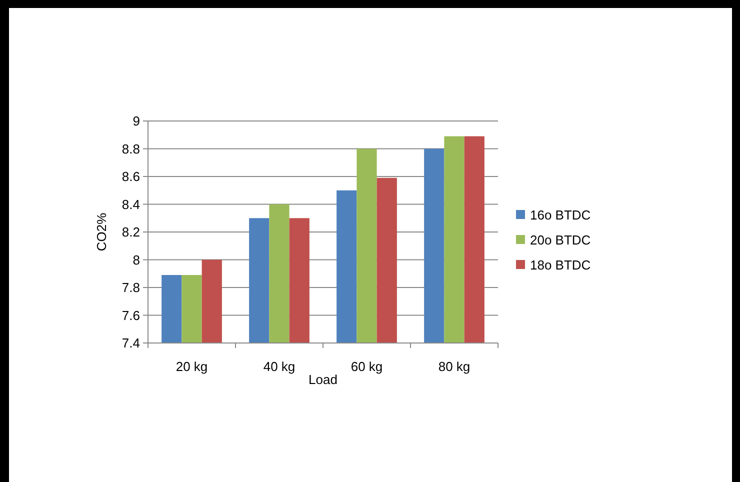 Image resolution: width=740 pixels, height=482 pixels. What do you see at coordinates (279, 366) in the screenshot?
I see `x-tick-label: 40 kg` at bounding box center [279, 366].